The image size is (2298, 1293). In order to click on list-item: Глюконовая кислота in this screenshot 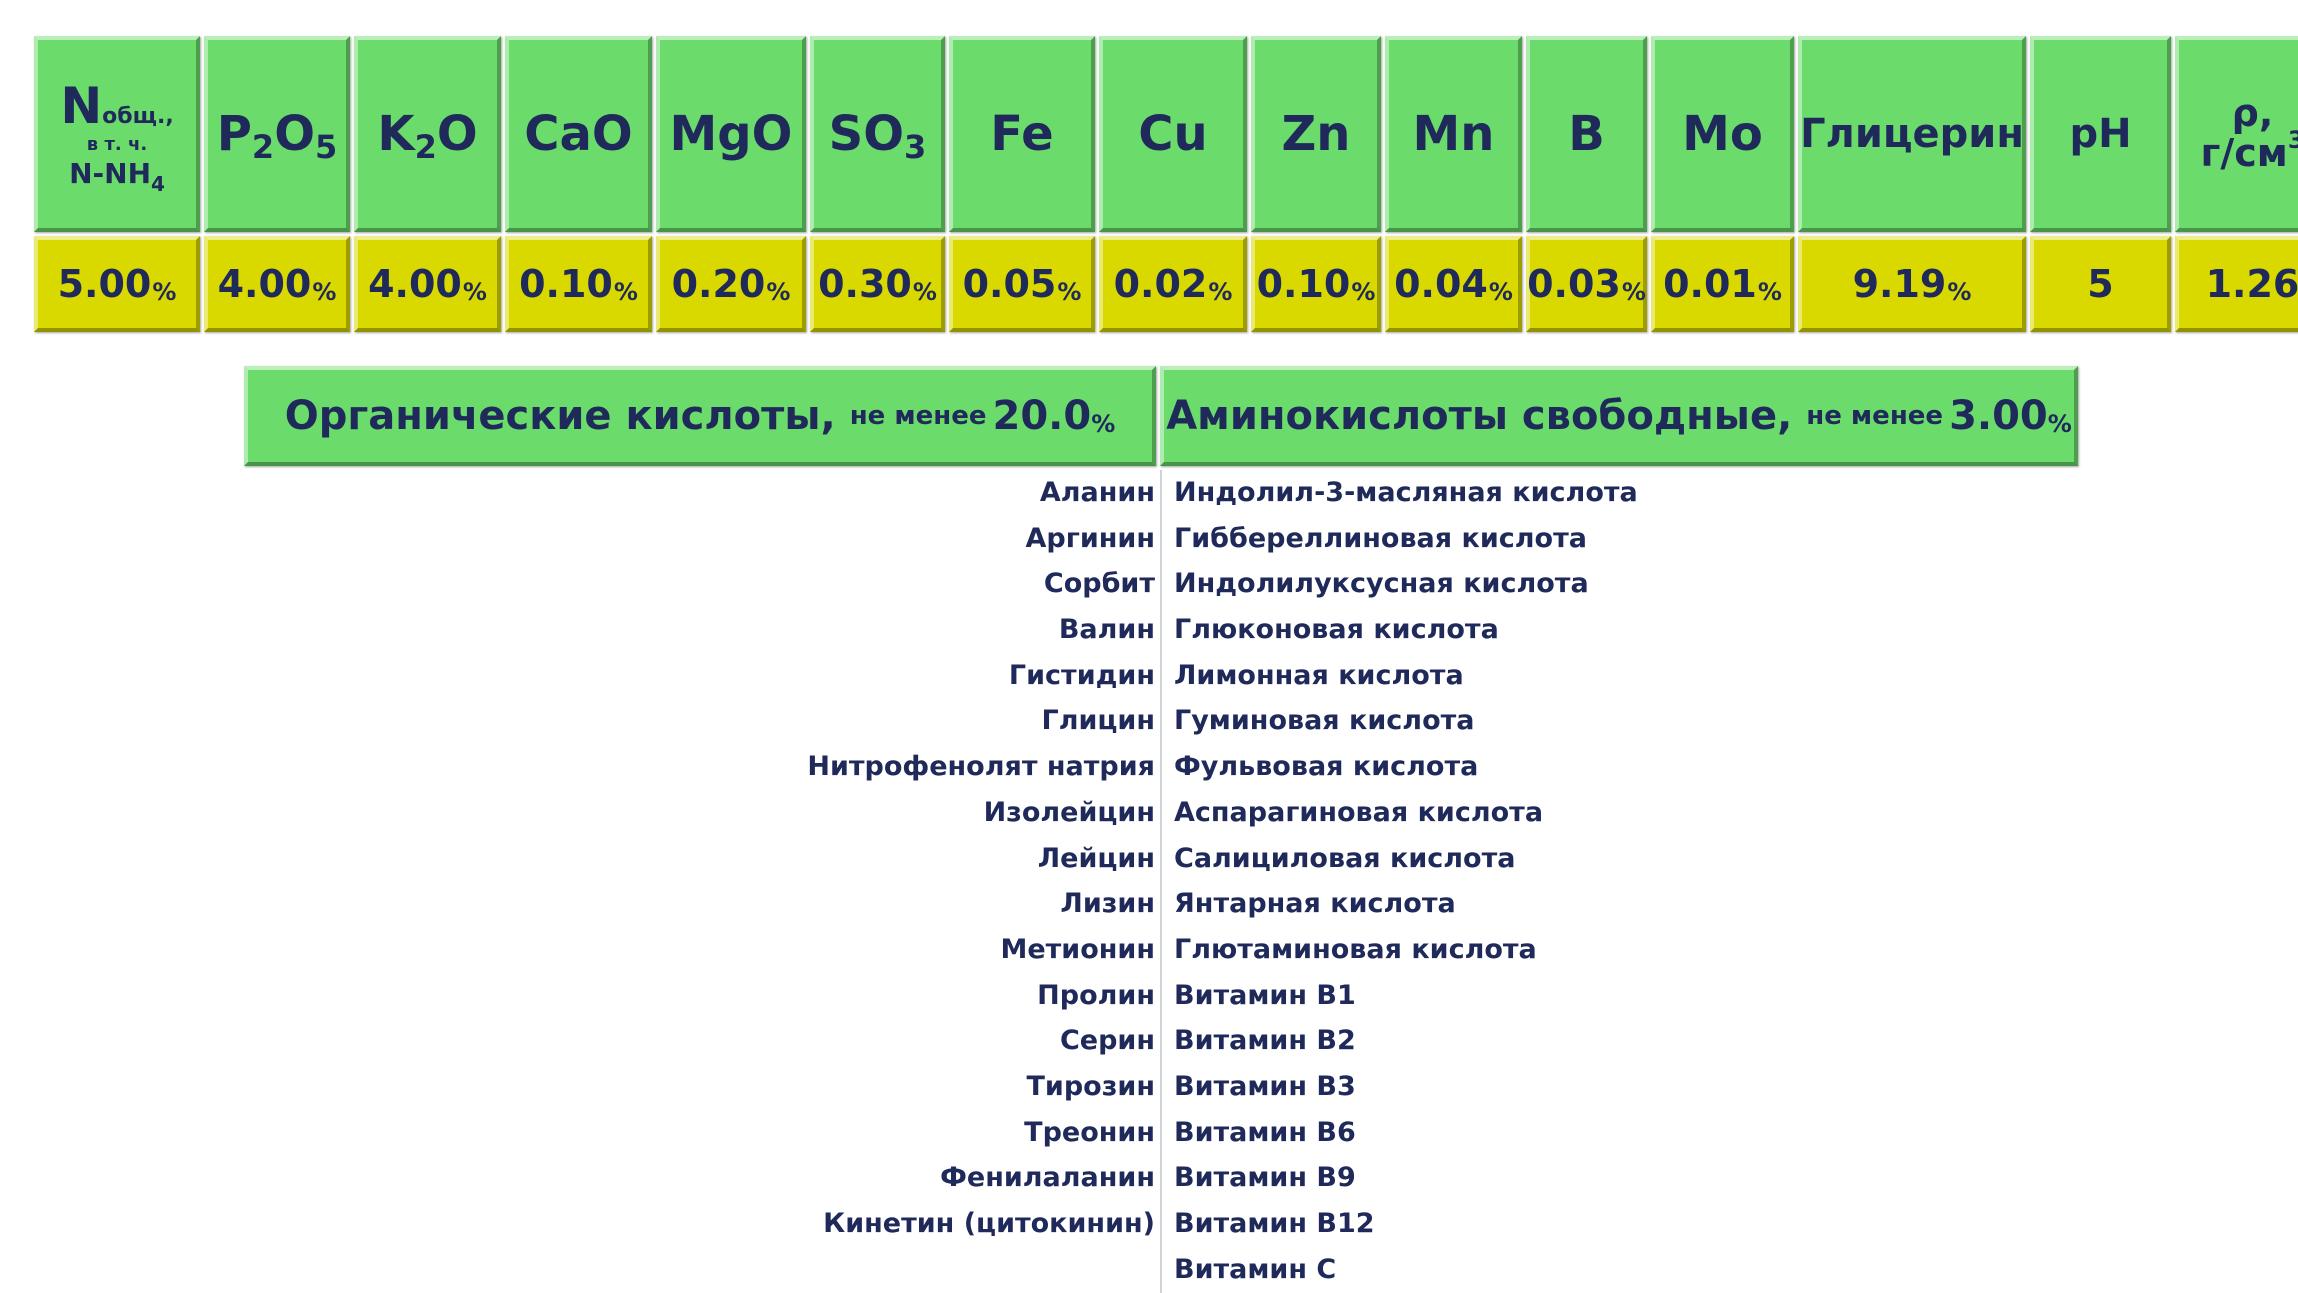, I will do `click(1336, 630)`.